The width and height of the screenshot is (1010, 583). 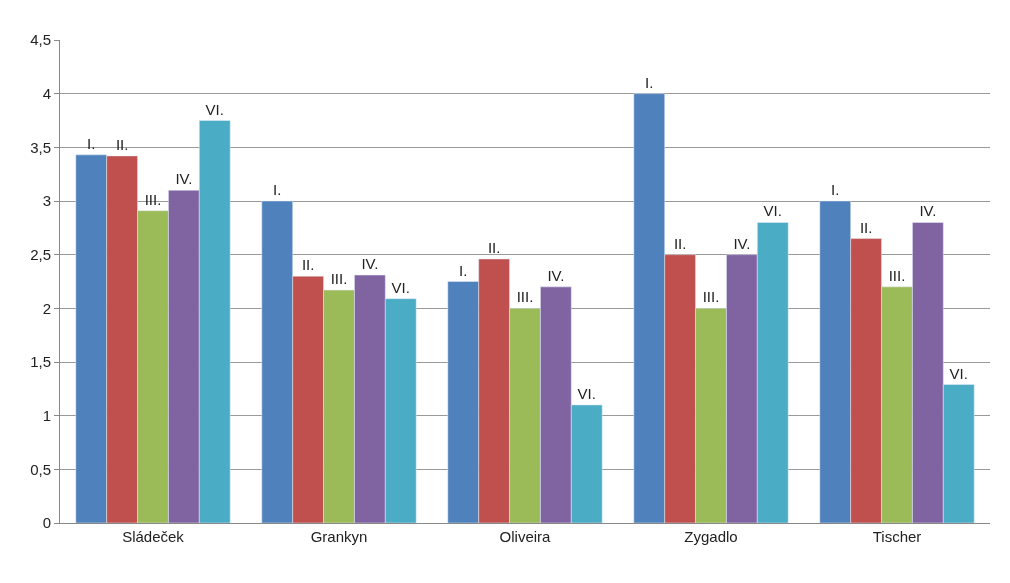 I want to click on series-label: IV., so click(x=184, y=179).